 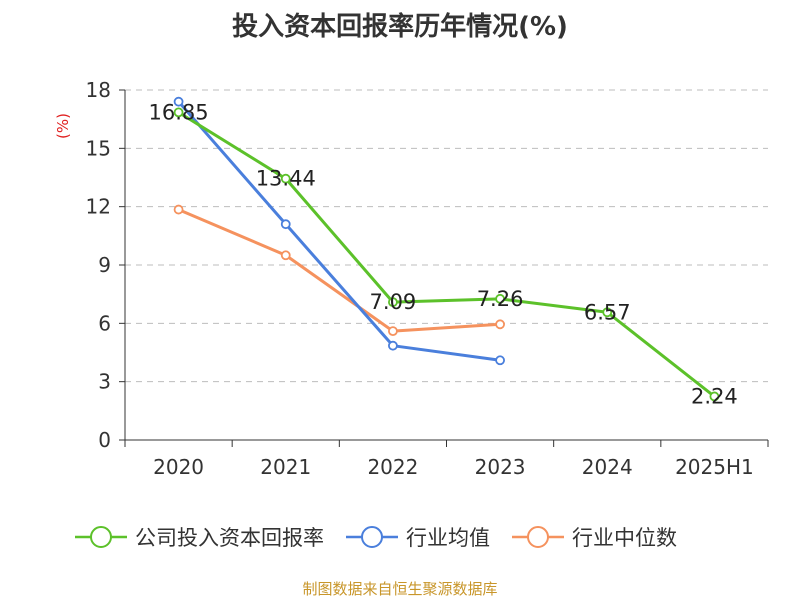 What do you see at coordinates (98, 207) in the screenshot?
I see `y-tick-label: 12` at bounding box center [98, 207].